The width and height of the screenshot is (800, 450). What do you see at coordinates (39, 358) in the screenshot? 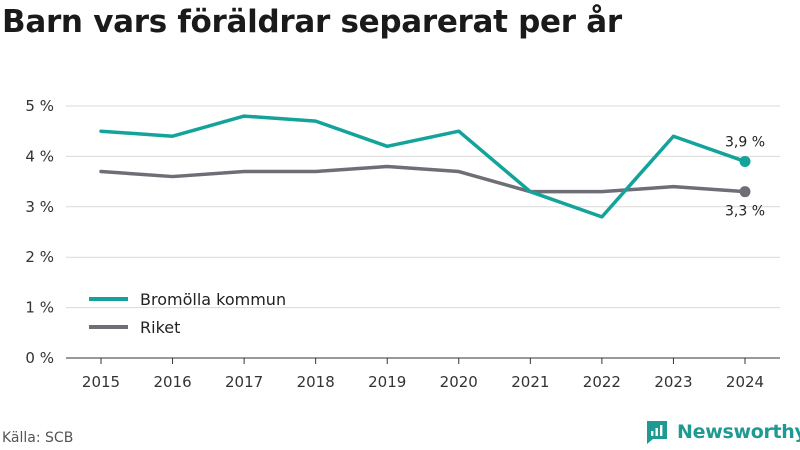
I see `y-tick-label: 0 %` at bounding box center [39, 358].